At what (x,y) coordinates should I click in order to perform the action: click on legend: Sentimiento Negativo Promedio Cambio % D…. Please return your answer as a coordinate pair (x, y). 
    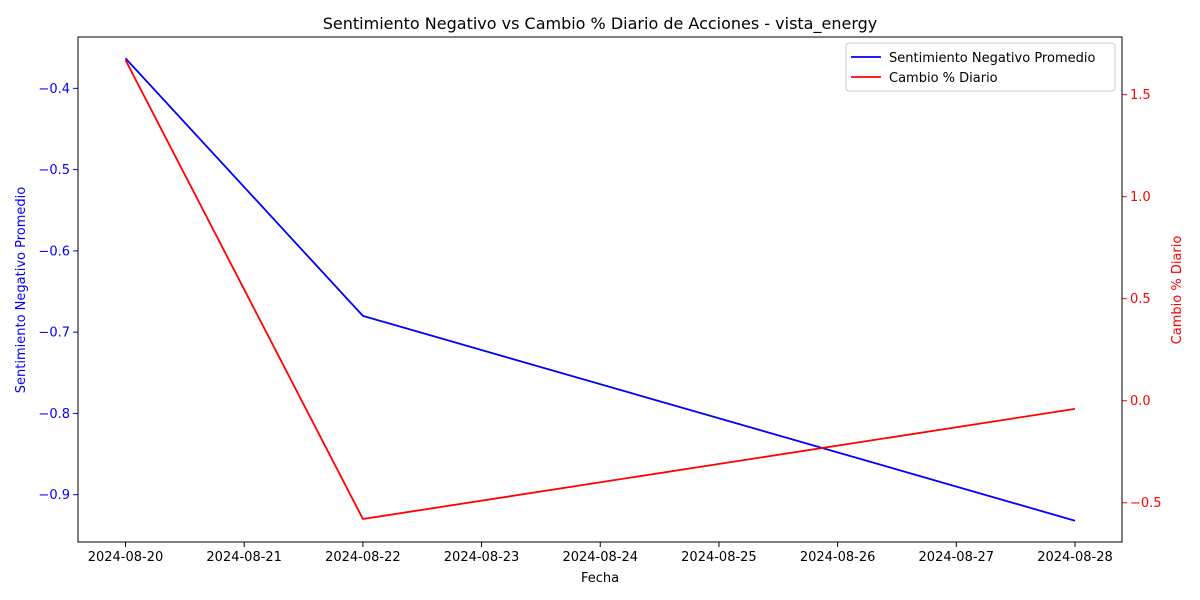
    Looking at the image, I should click on (980, 67).